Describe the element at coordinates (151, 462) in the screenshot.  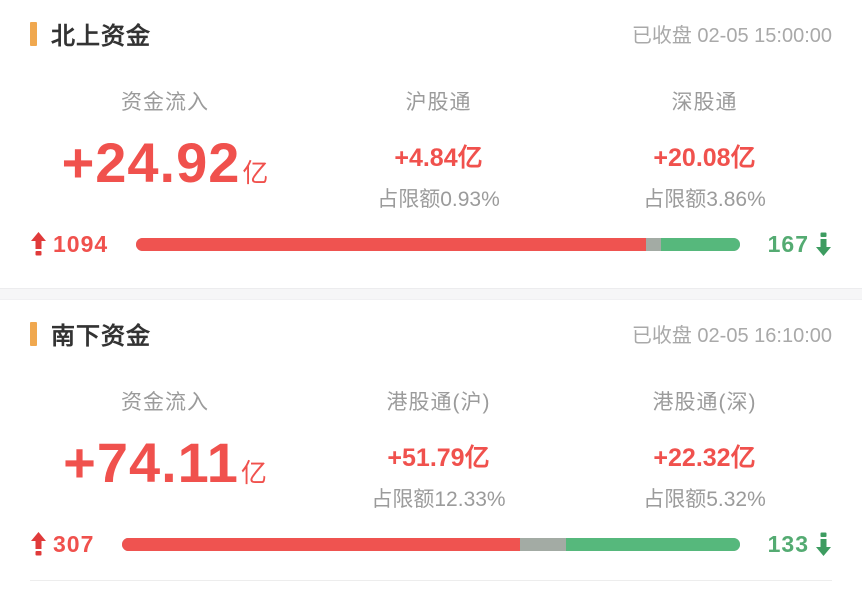
I see `net-inflow-value: +74.11` at that location.